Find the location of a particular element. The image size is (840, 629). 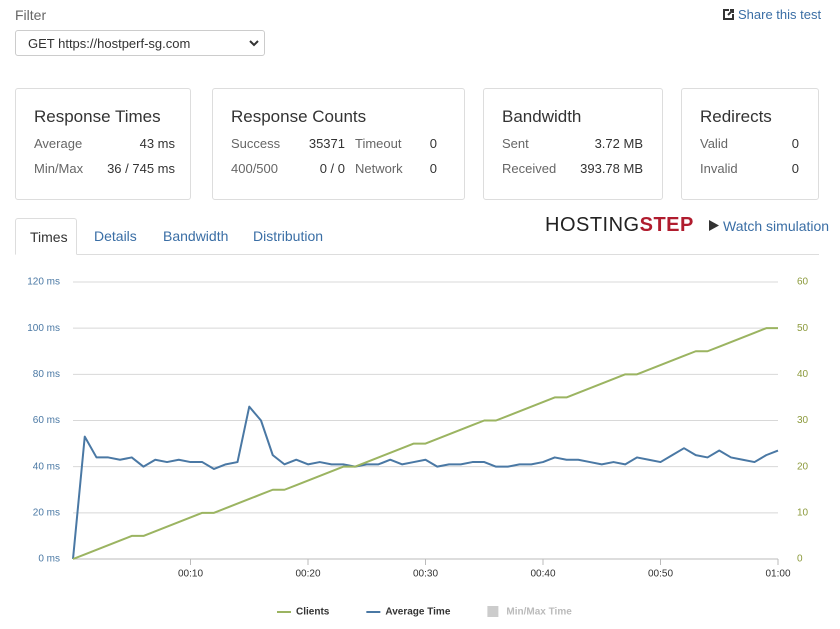

y-tick-label: 40 ms is located at coordinates (46, 466).